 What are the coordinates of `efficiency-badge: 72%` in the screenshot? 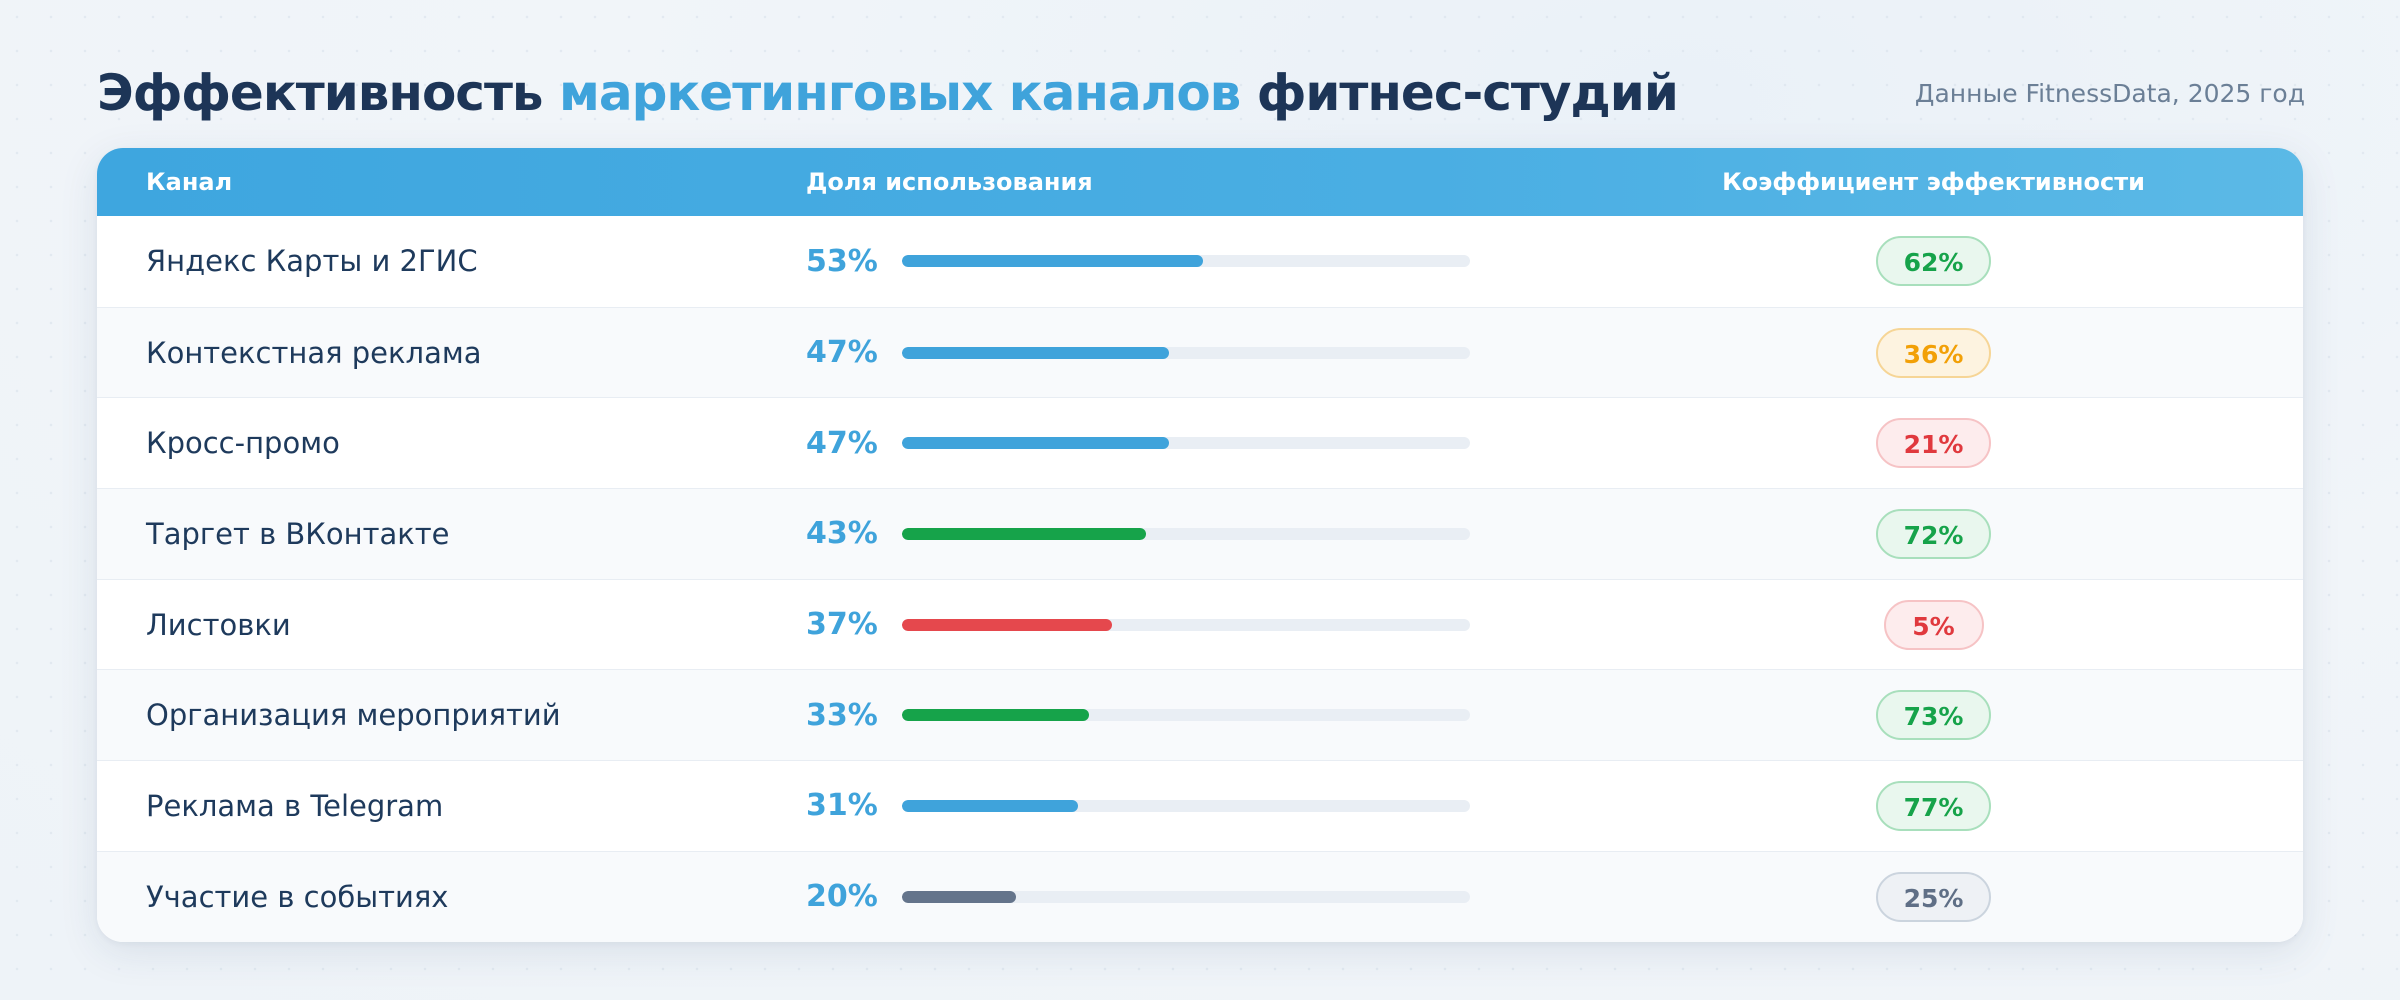 It's located at (1933, 533).